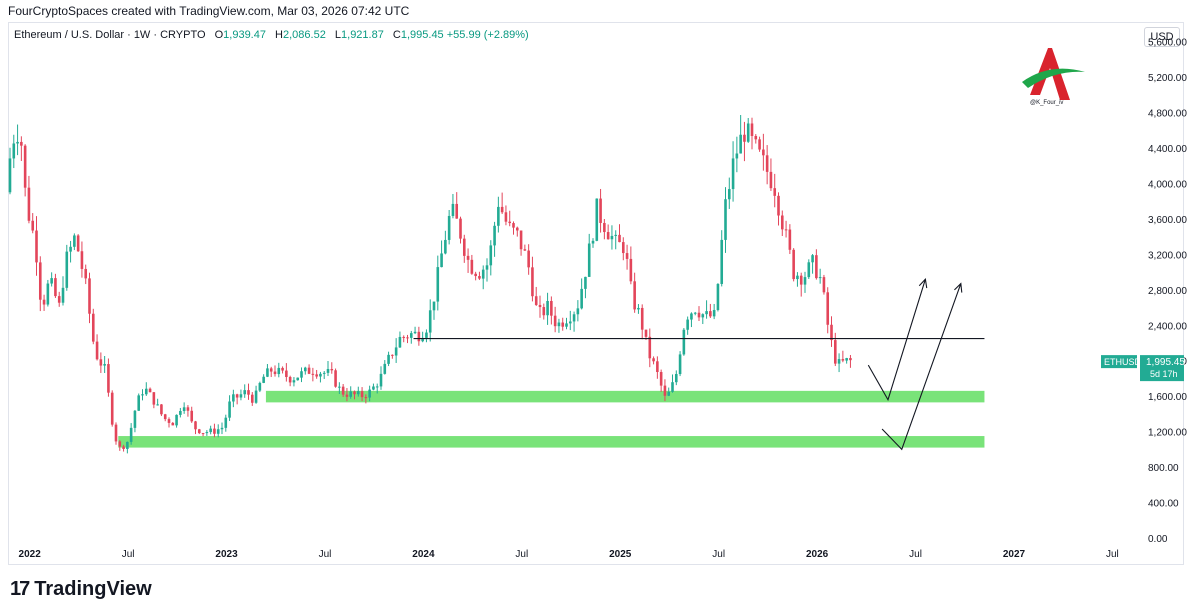 The width and height of the screenshot is (1200, 615). Describe the element at coordinates (1165, 362) in the screenshot. I see `last-price-label: 1,995.45` at that location.